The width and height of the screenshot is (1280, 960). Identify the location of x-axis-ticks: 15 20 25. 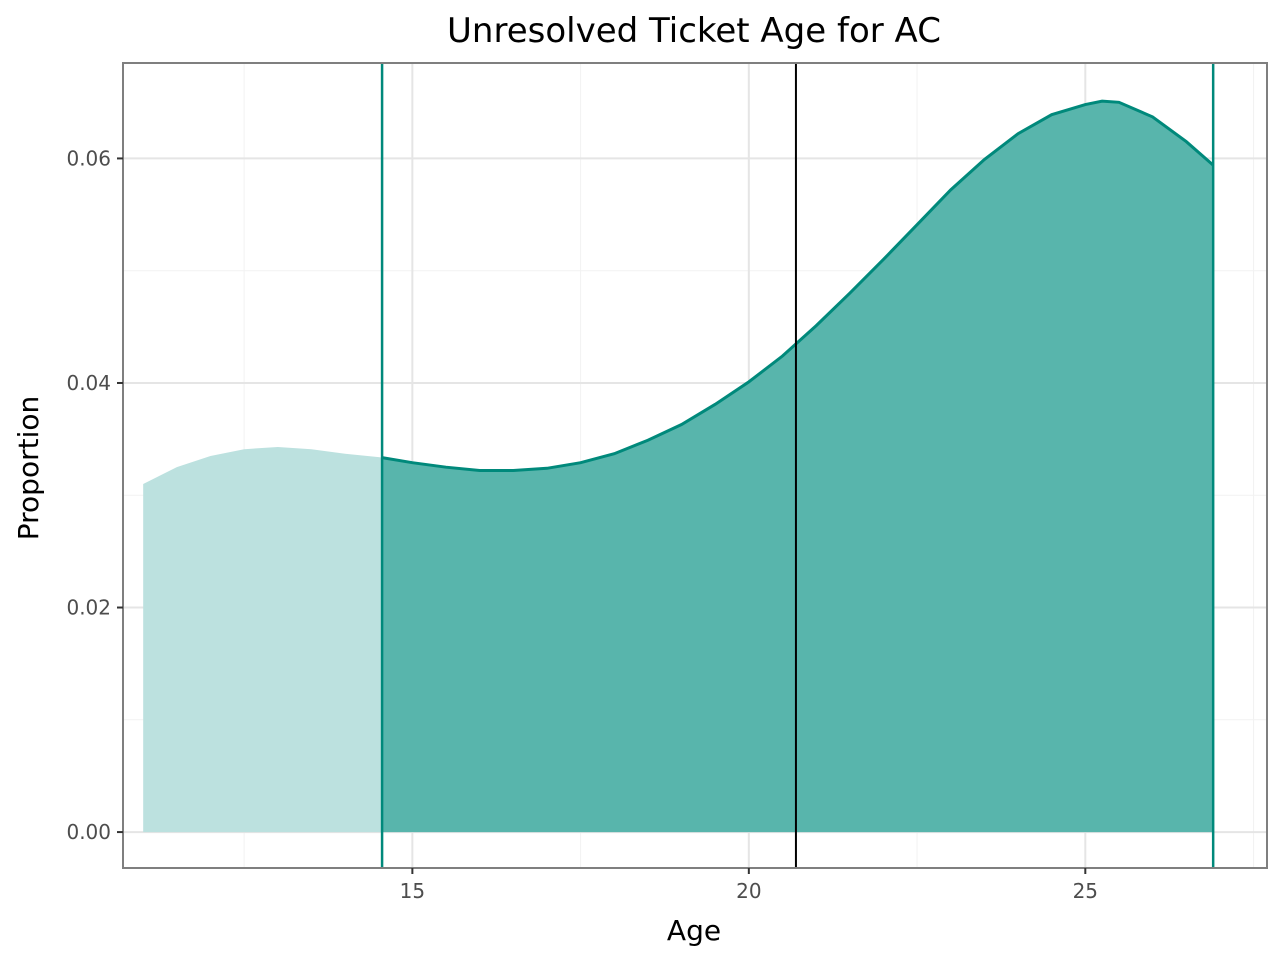
(749, 885).